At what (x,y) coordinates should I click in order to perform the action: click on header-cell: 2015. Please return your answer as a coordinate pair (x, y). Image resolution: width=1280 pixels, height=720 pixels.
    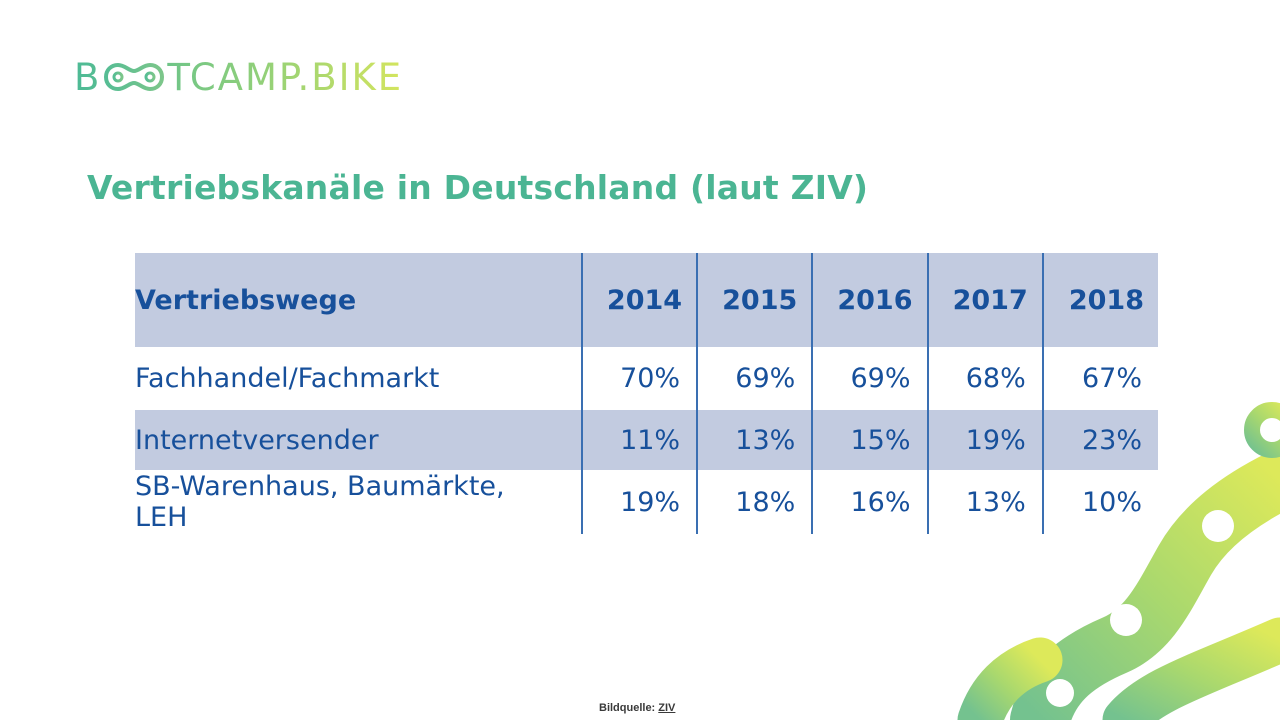
    Looking at the image, I should click on (754, 300).